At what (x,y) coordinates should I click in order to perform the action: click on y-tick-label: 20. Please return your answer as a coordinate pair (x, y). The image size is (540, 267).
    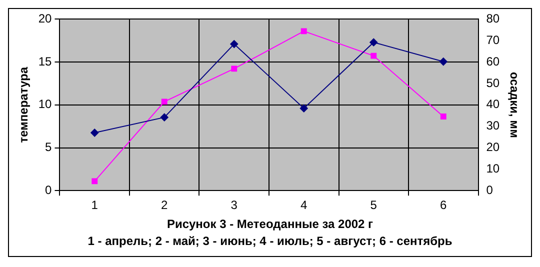
    Looking at the image, I should click on (45, 19).